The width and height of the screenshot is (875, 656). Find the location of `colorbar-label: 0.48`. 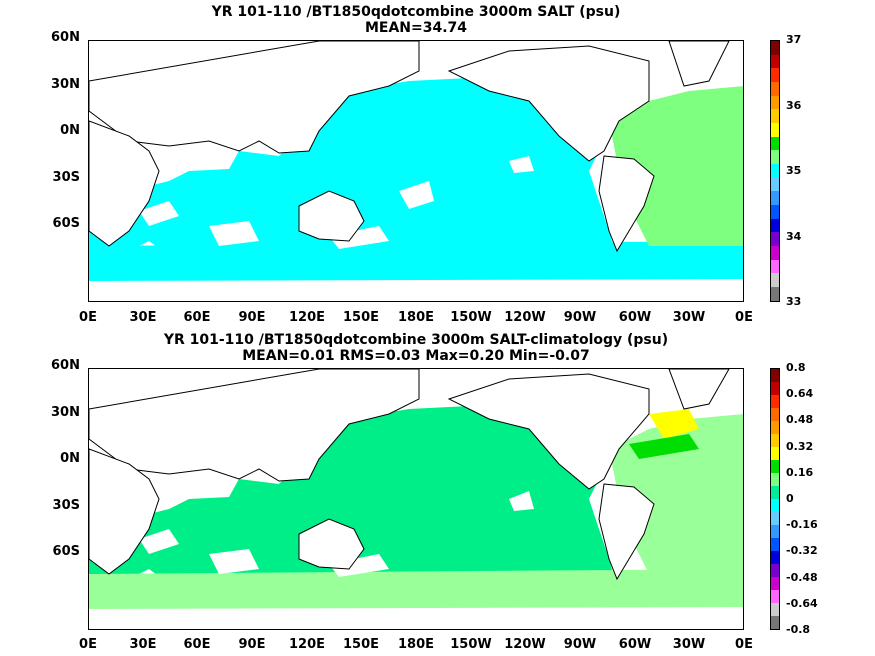

colorbar-label: 0.48 is located at coordinates (800, 420).